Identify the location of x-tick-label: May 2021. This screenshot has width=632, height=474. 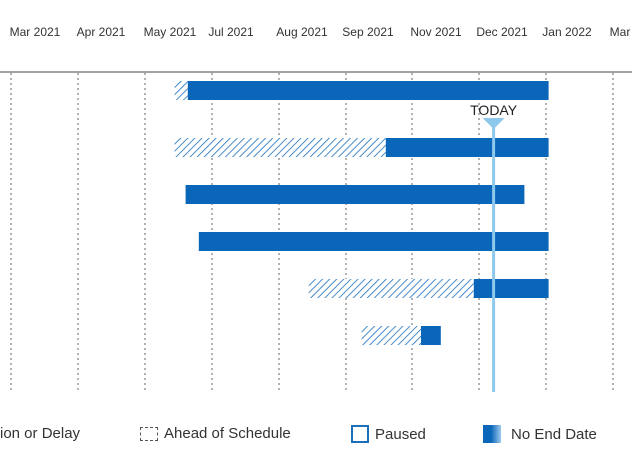
(170, 32).